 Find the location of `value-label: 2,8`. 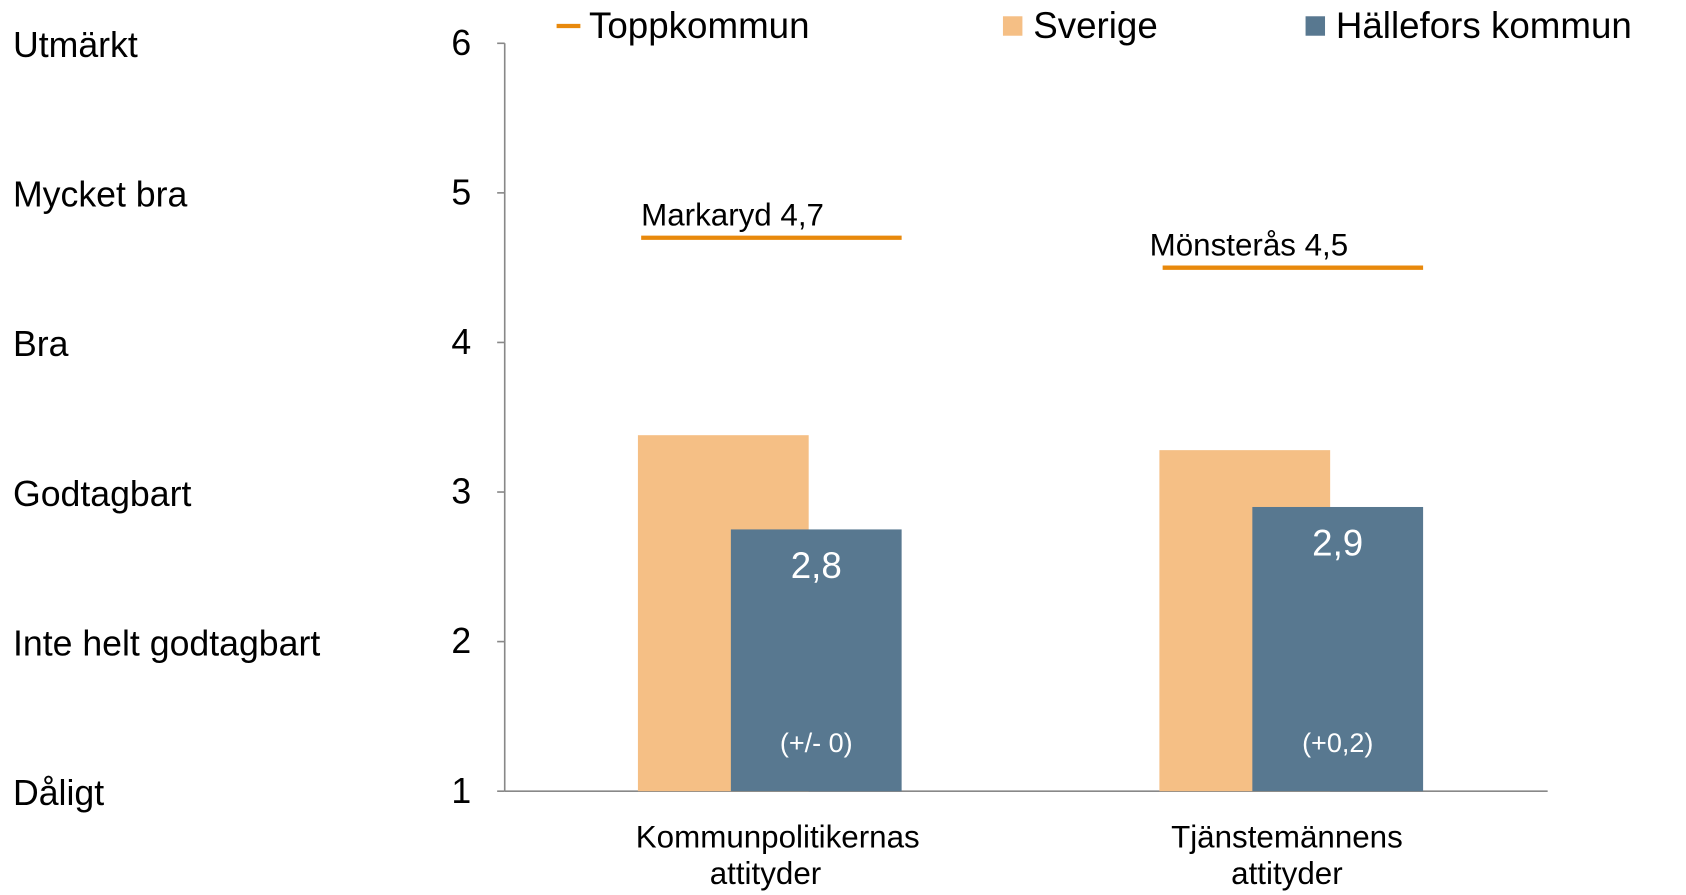

value-label: 2,8 is located at coordinates (816, 565).